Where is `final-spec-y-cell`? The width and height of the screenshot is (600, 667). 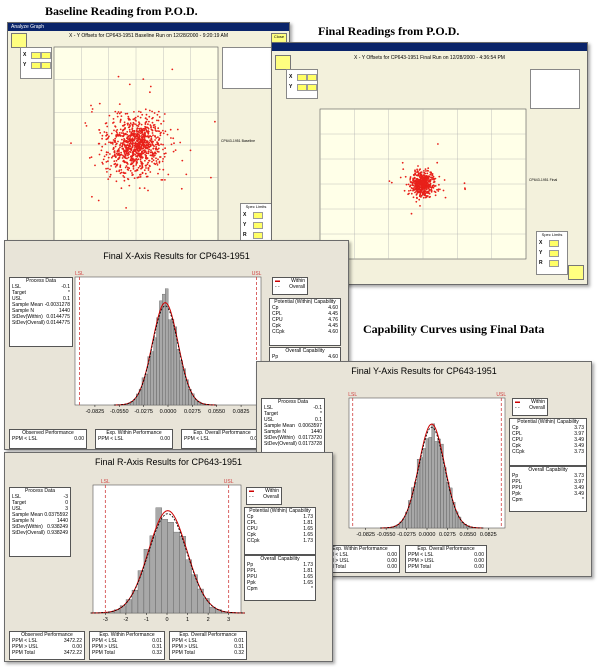 final-spec-y-cell is located at coordinates (554, 253).